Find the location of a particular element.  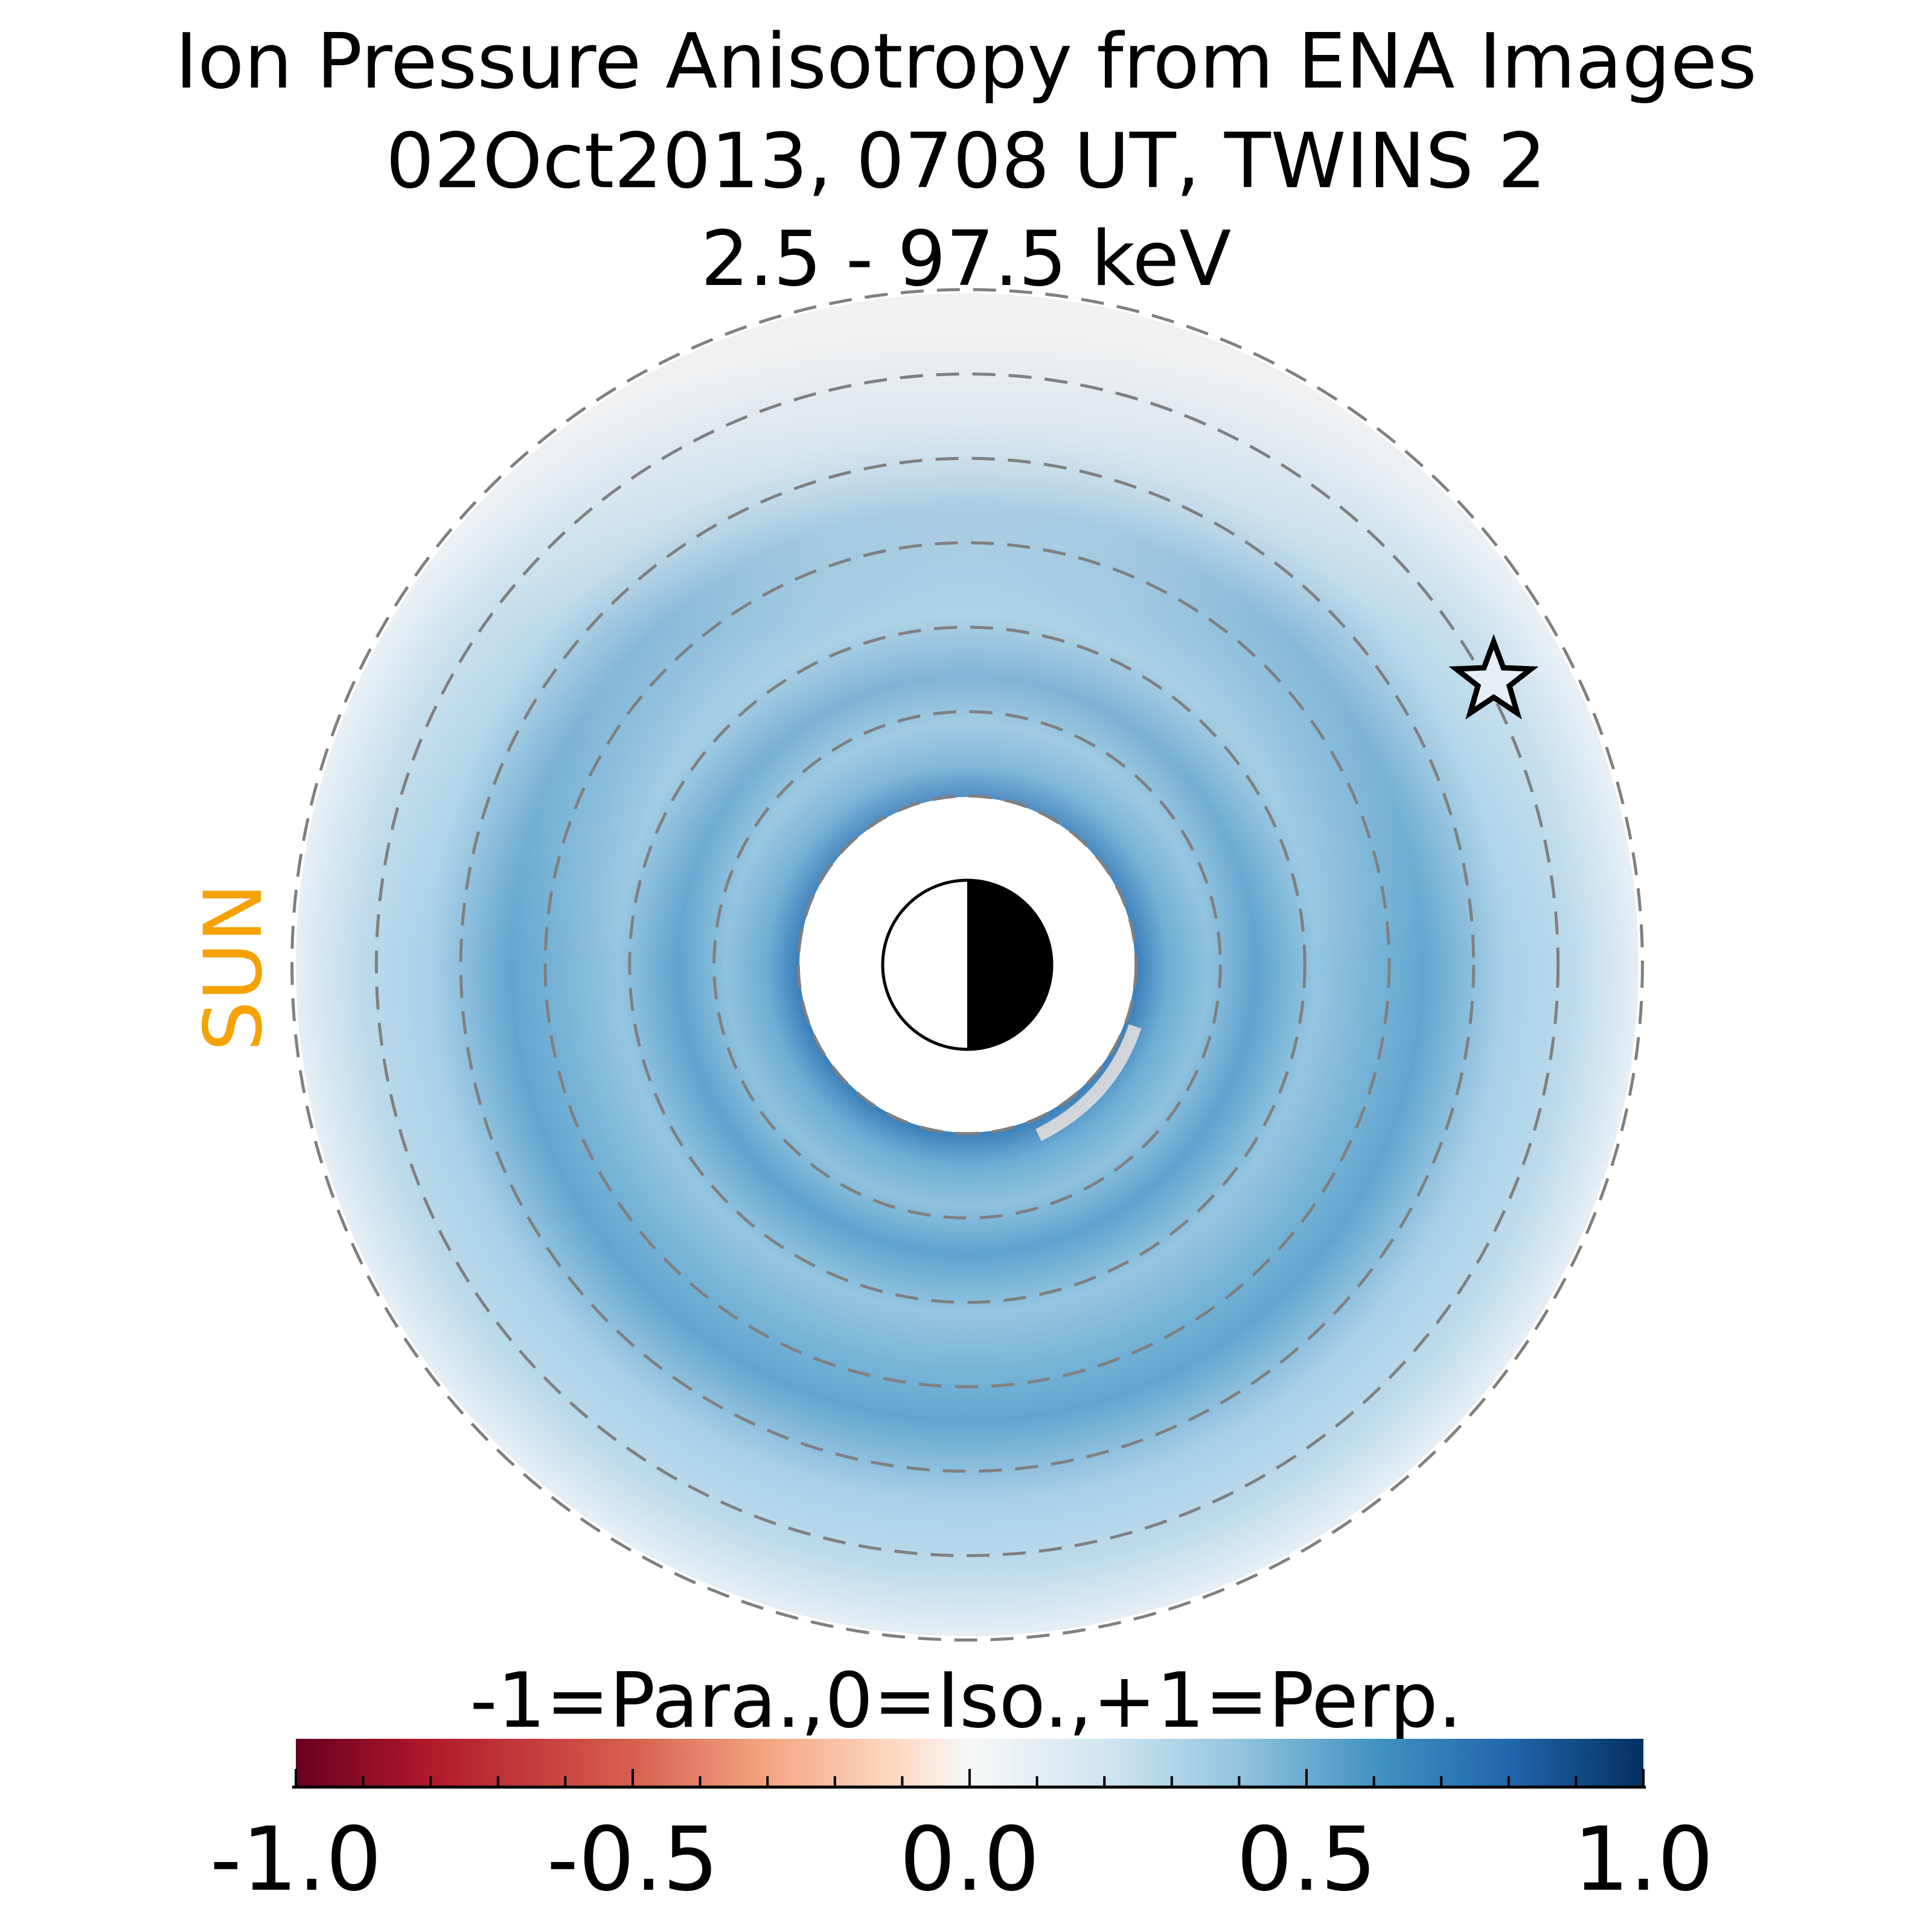

title-line-2: 02Oct2013, 0708 UT, TWINS 2 is located at coordinates (966, 161).